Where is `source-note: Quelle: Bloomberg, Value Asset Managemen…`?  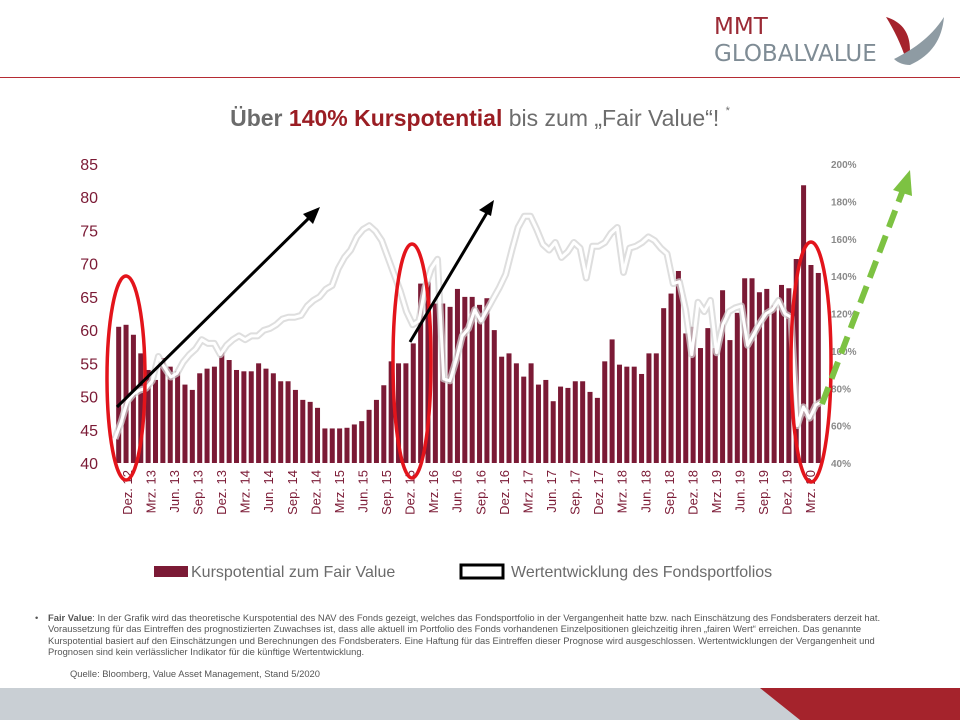 source-note: Quelle: Bloomberg, Value Asset Managemen… is located at coordinates (195, 673).